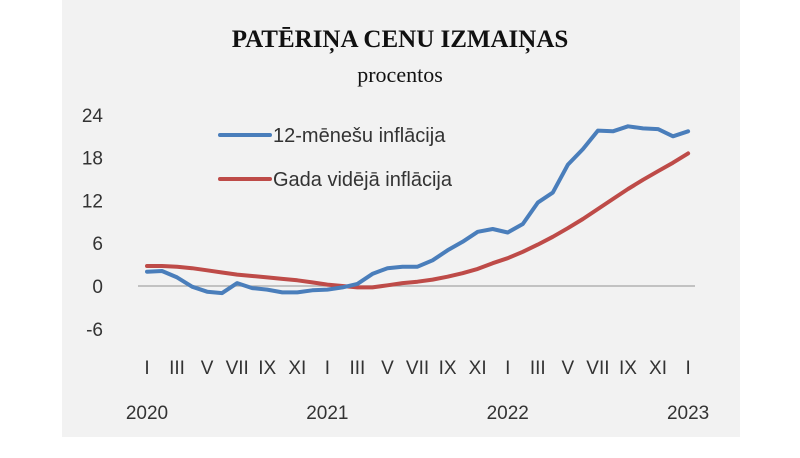 This screenshot has width=800, height=458. I want to click on y-tick-label: 18, so click(92, 159).